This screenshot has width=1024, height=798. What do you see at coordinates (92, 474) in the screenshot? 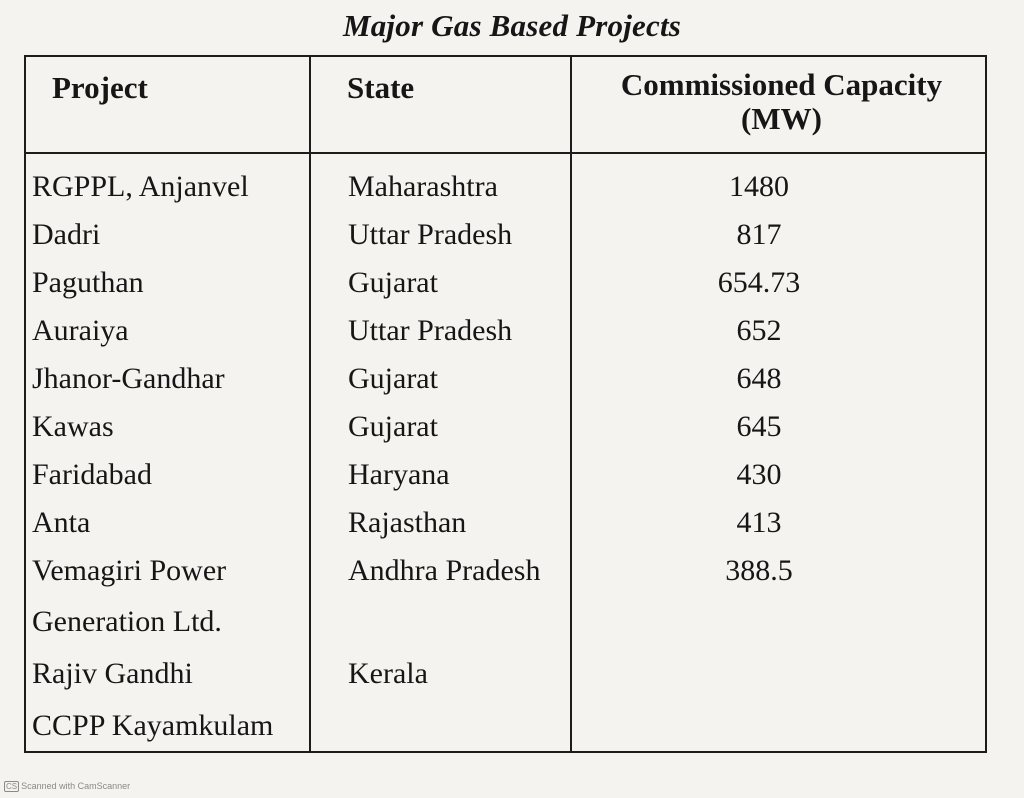
I see `cell-project: Faridabad` at bounding box center [92, 474].